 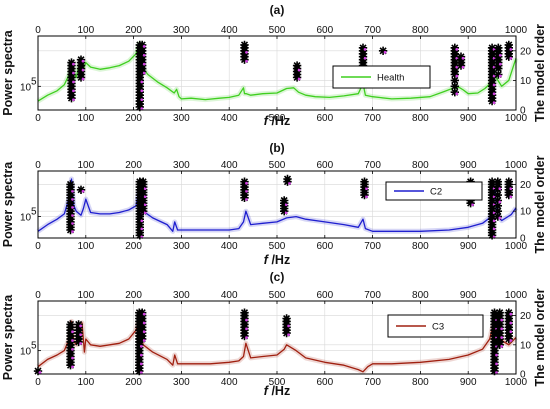 I want to click on x-tick-label-bottom: 300, so click(x=181, y=382).